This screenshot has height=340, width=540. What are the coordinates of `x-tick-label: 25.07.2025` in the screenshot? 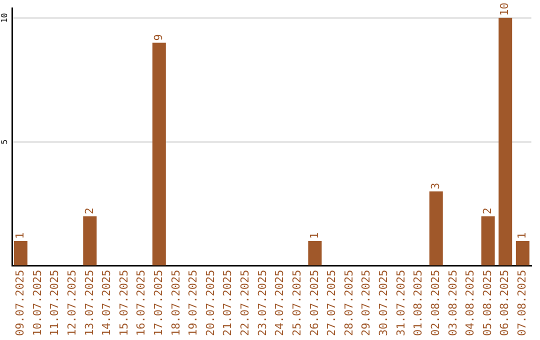 It's located at (297, 303).